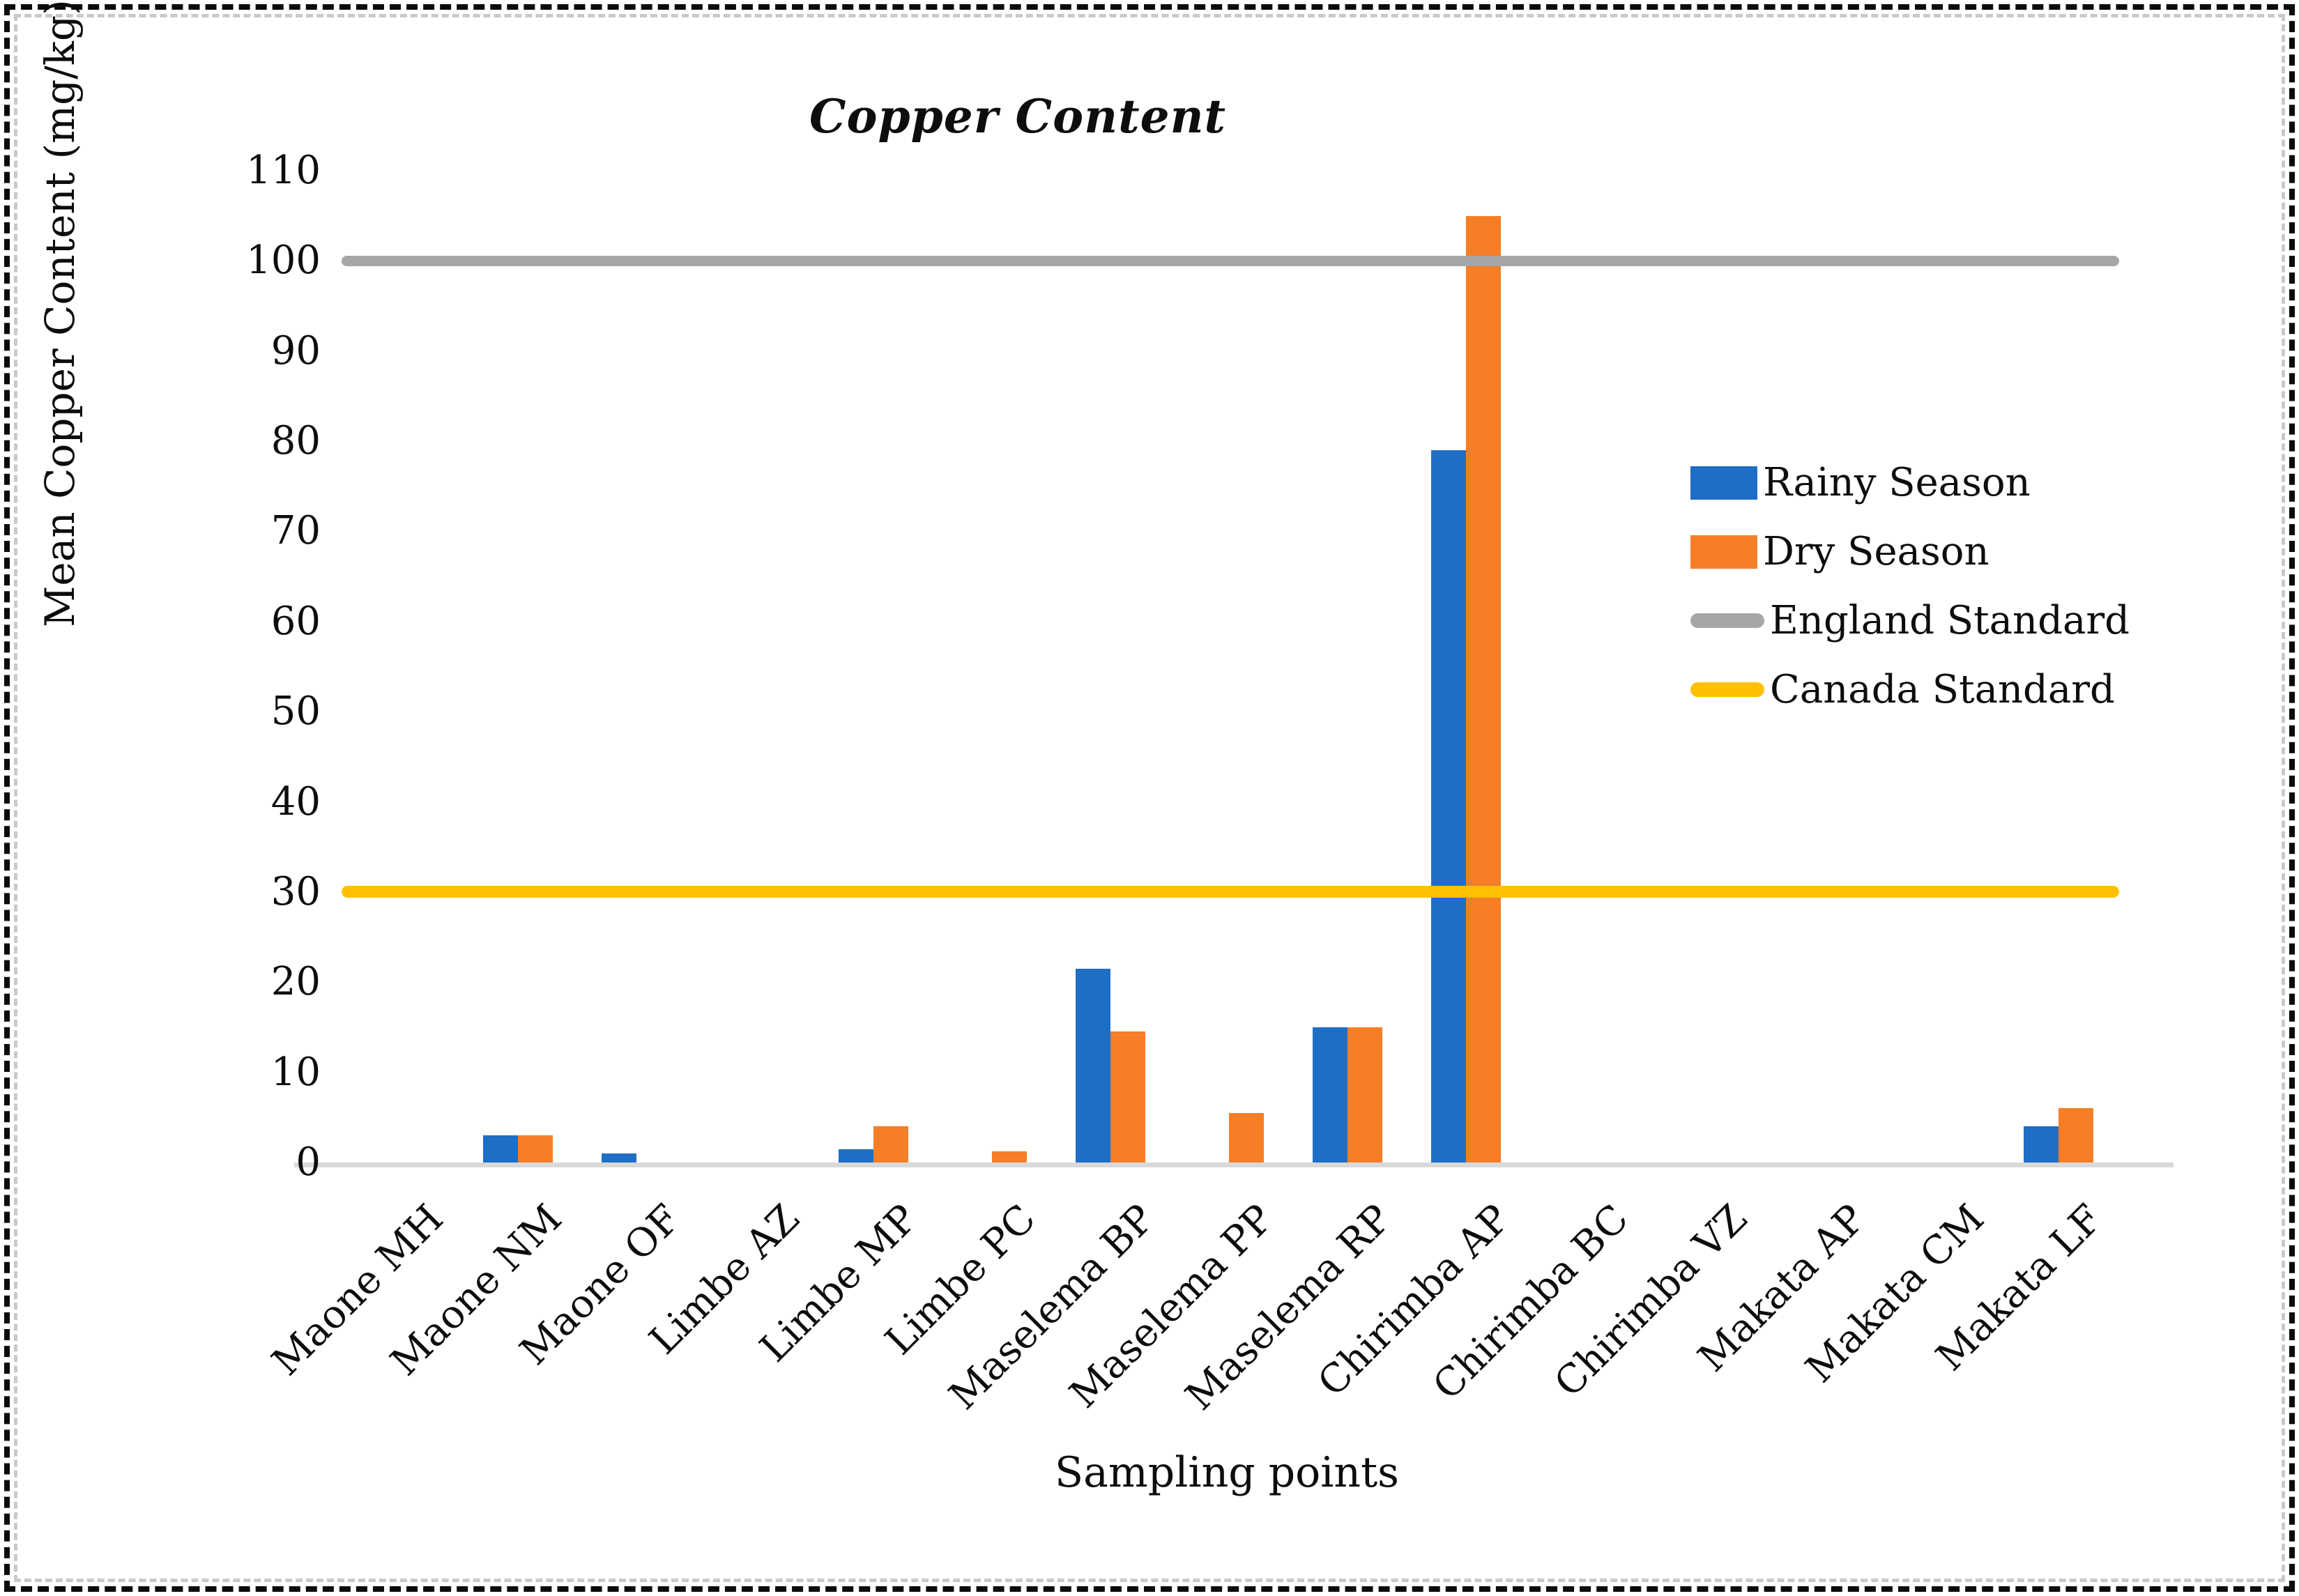 Image resolution: width=2299 pixels, height=1596 pixels. What do you see at coordinates (295, 891) in the screenshot?
I see `y-tick-label-30: 30` at bounding box center [295, 891].